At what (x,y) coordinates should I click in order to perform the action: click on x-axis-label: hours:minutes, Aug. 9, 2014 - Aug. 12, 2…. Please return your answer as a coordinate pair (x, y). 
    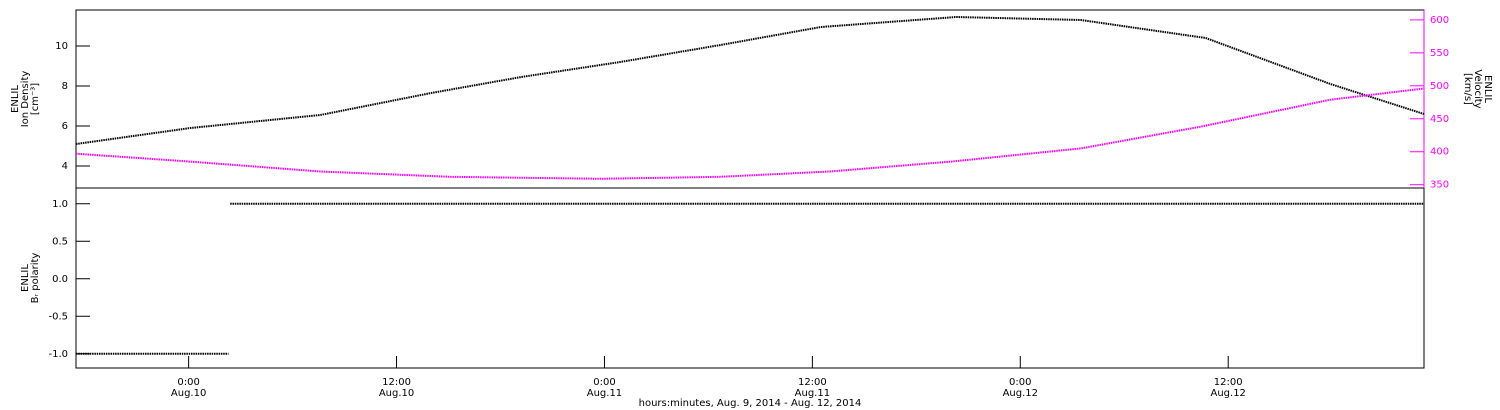
    Looking at the image, I should click on (750, 403).